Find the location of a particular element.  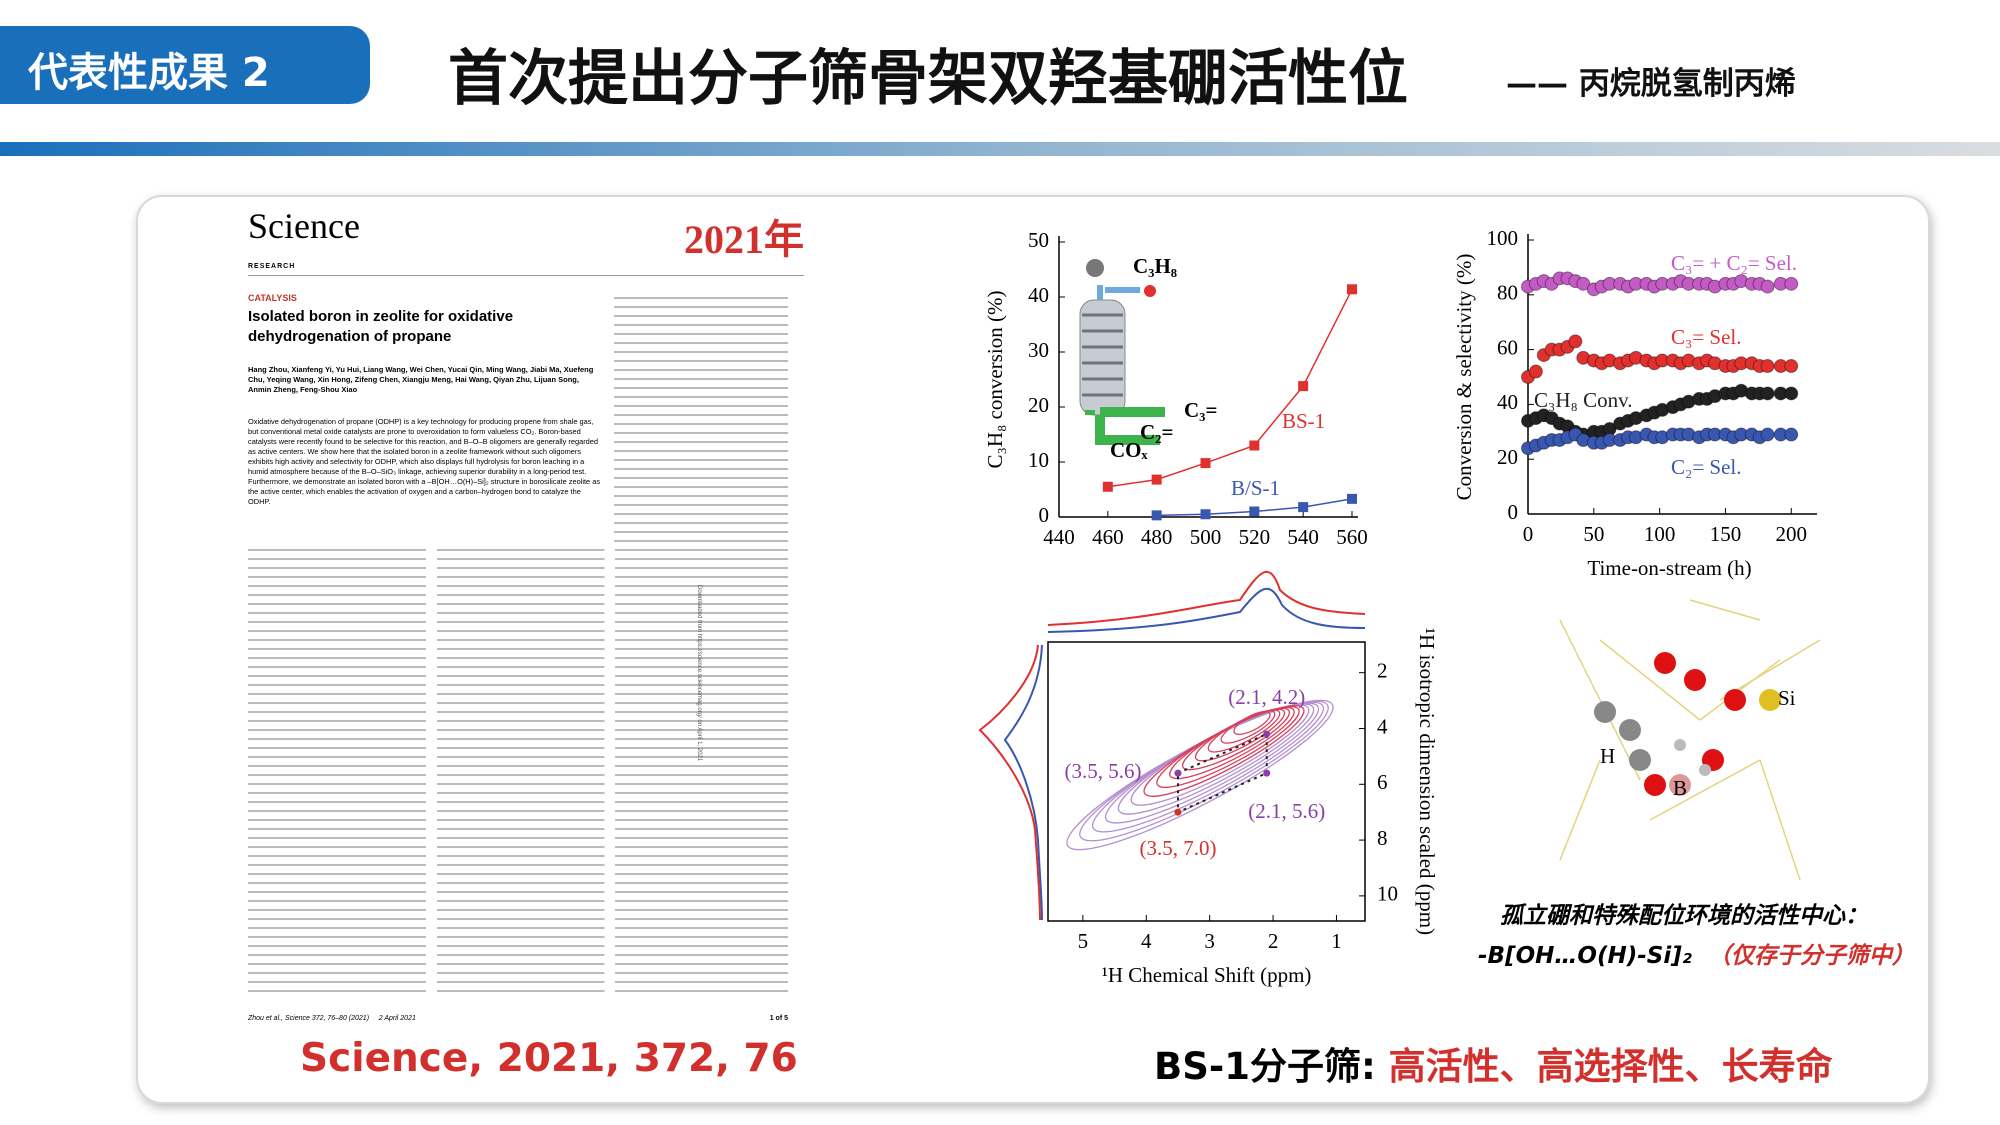

x-tick-label: 5 is located at coordinates (1083, 941).